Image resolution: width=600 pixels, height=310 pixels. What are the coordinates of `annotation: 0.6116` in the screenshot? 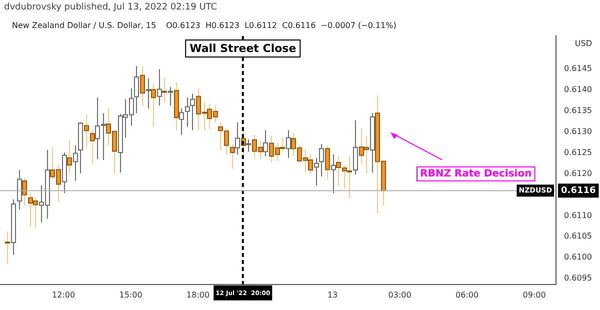 It's located at (578, 191).